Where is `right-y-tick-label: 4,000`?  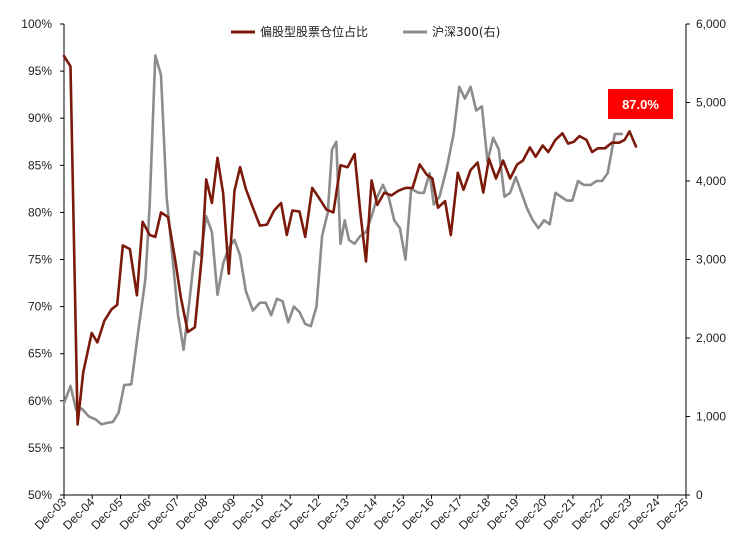
right-y-tick-label: 4,000 is located at coordinates (711, 181).